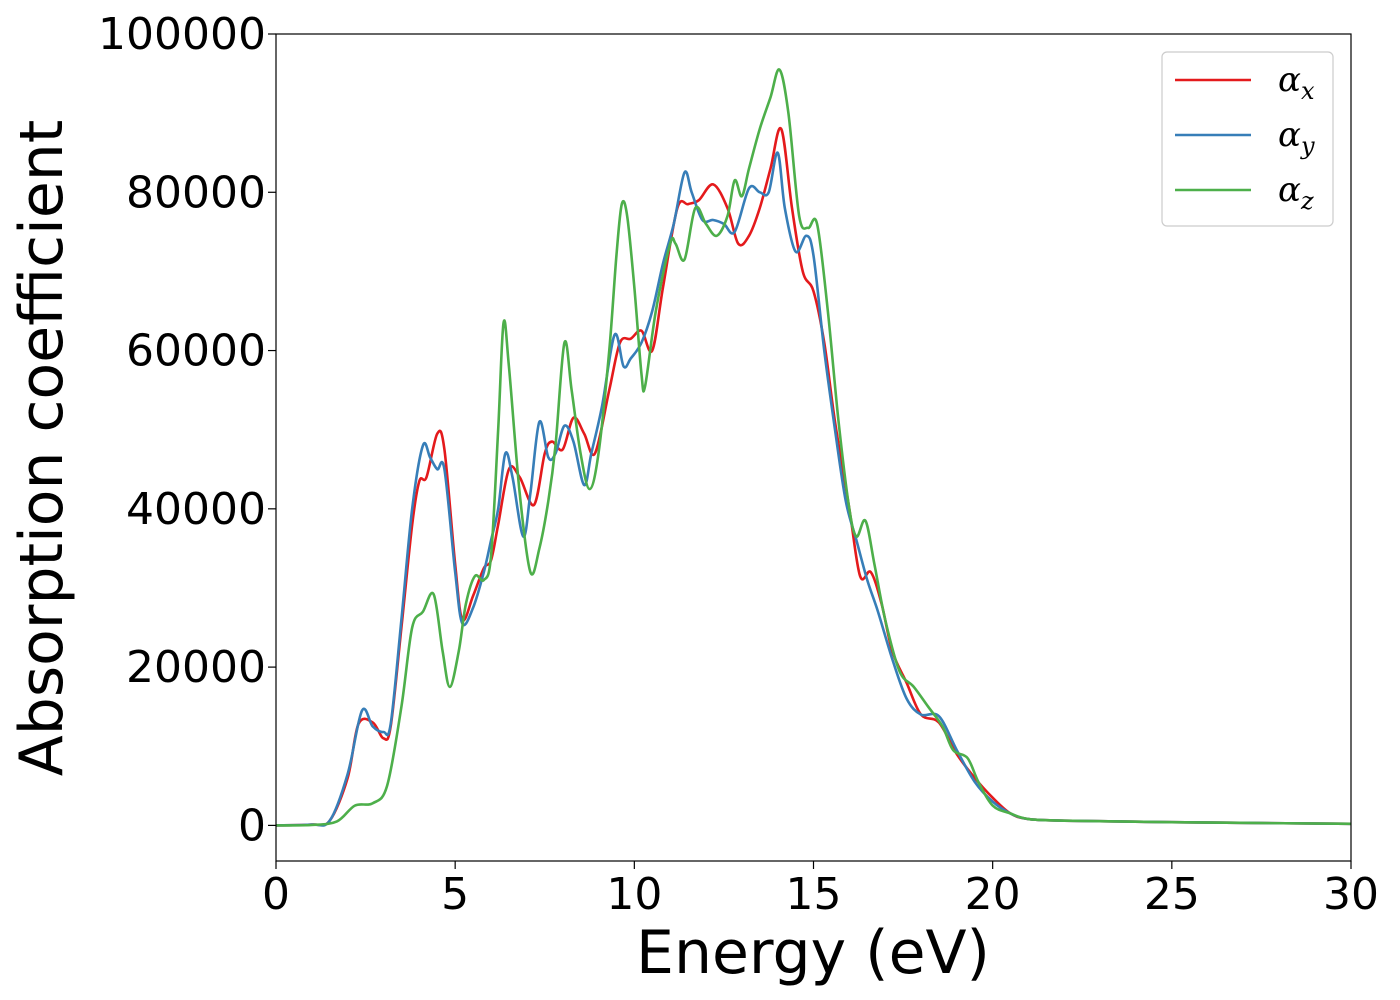  Describe the element at coordinates (814, 894) in the screenshot. I see `x-tick-label: 15` at that location.